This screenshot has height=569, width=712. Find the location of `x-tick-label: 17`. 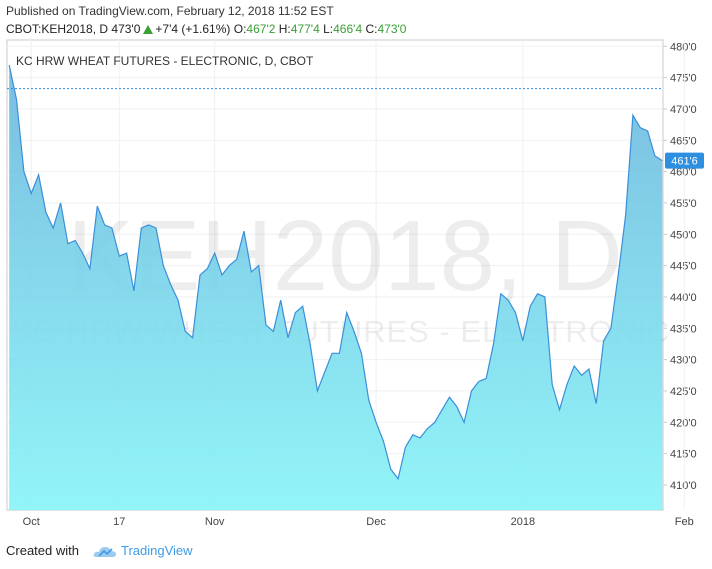

x-tick-label: 17 is located at coordinates (119, 522).